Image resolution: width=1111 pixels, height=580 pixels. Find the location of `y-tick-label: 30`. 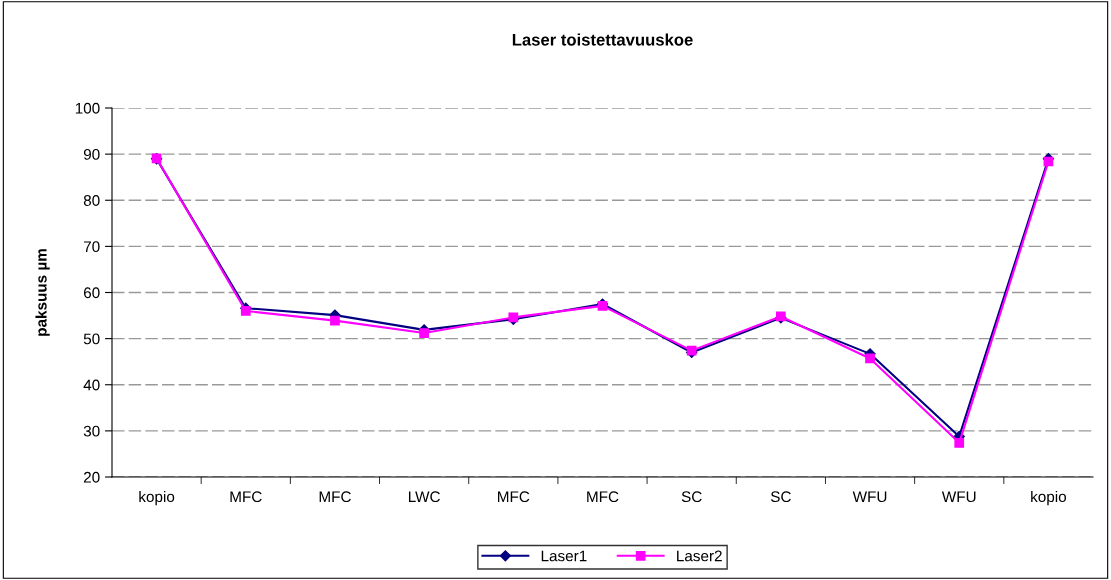

y-tick-label: 30 is located at coordinates (91, 431).